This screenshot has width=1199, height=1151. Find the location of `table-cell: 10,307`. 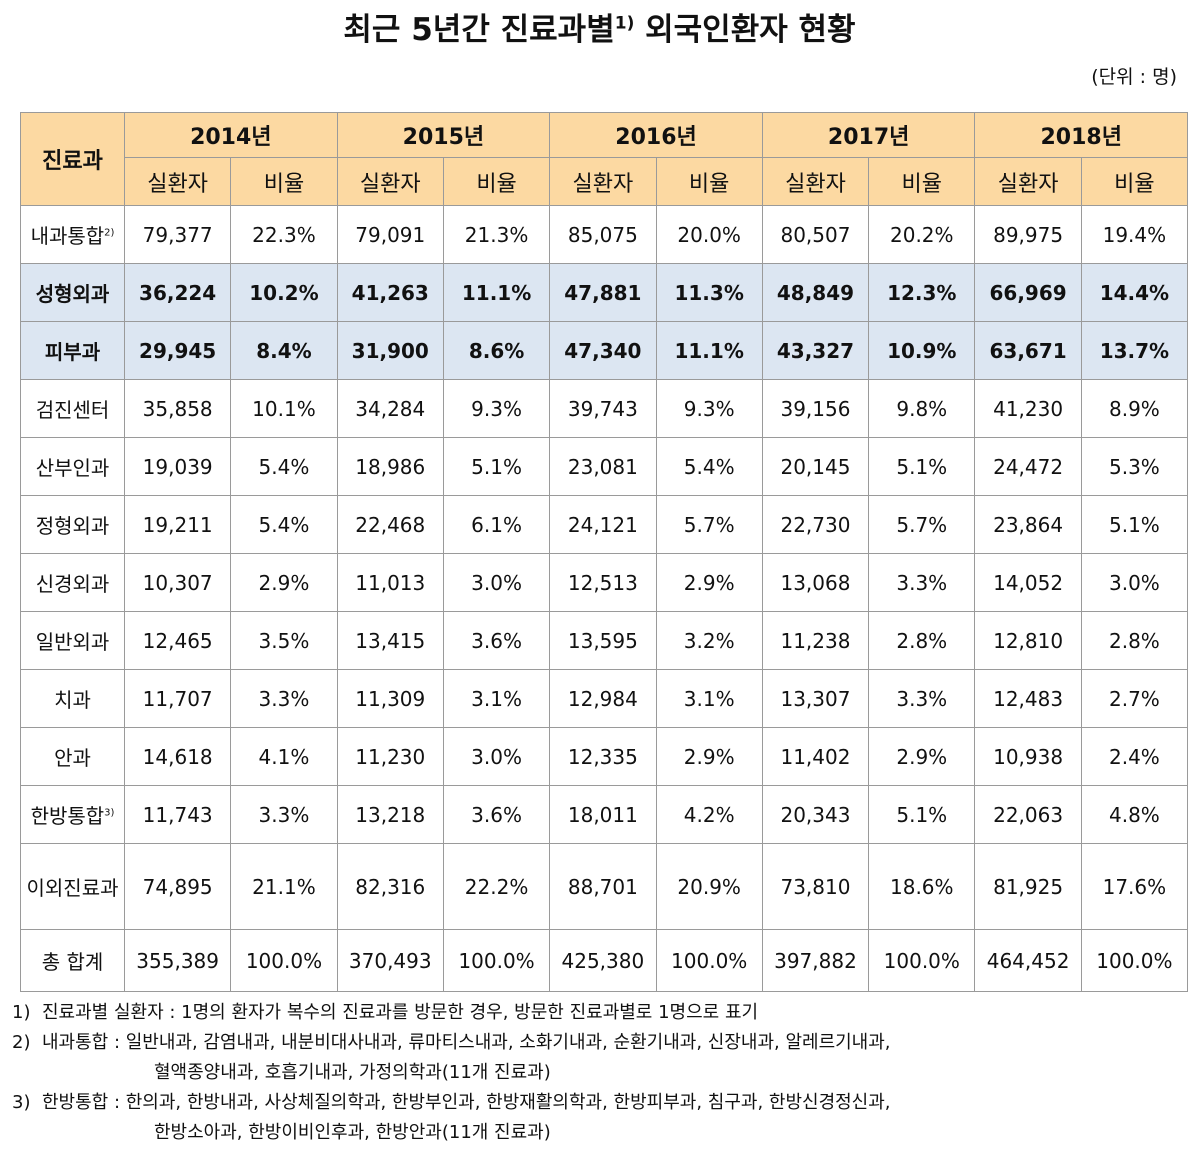

table-cell: 10,307 is located at coordinates (177, 582).